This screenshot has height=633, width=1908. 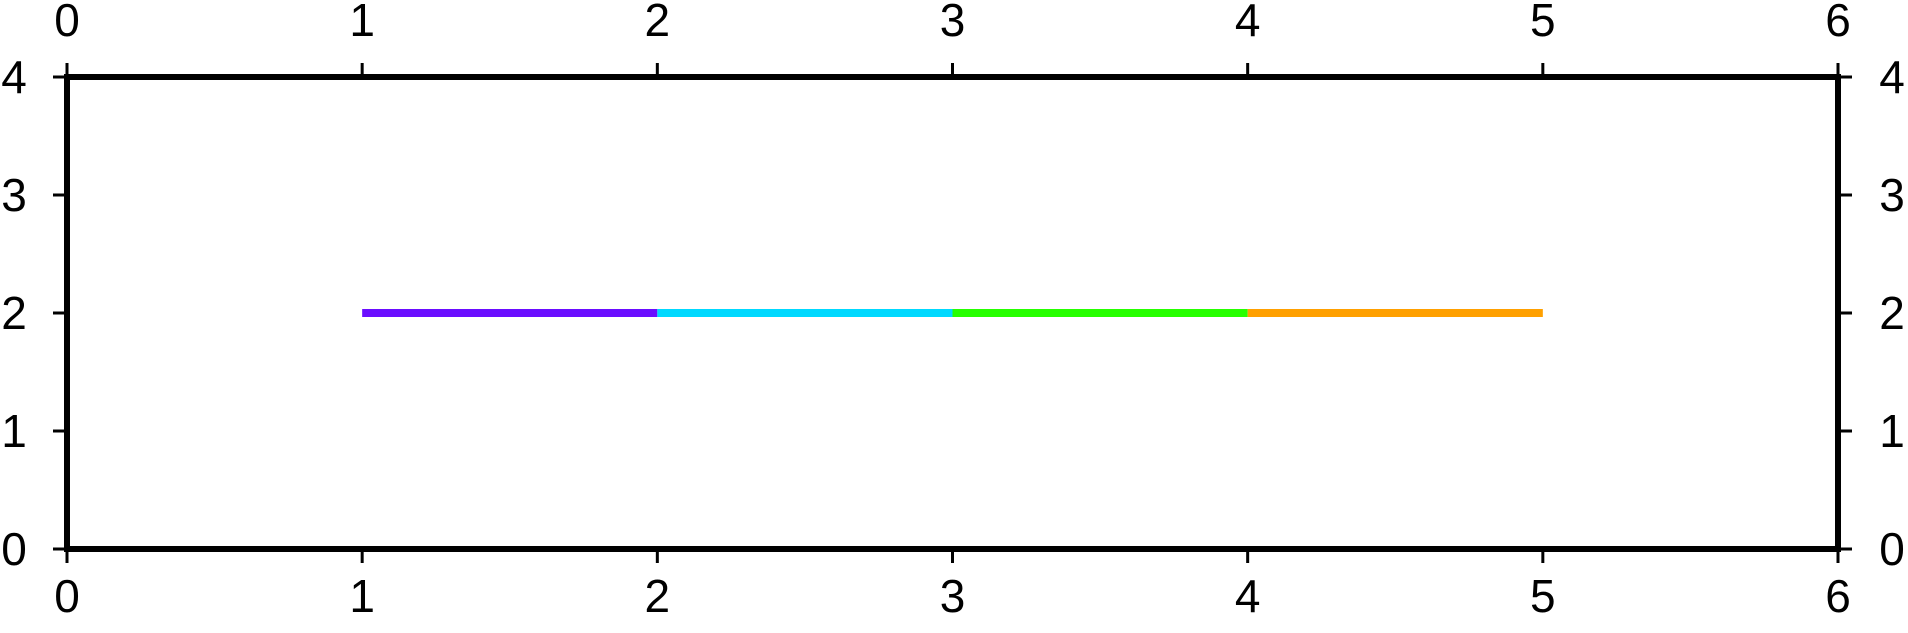 I want to click on y-tick-label-right: 2, so click(x=1892, y=313).